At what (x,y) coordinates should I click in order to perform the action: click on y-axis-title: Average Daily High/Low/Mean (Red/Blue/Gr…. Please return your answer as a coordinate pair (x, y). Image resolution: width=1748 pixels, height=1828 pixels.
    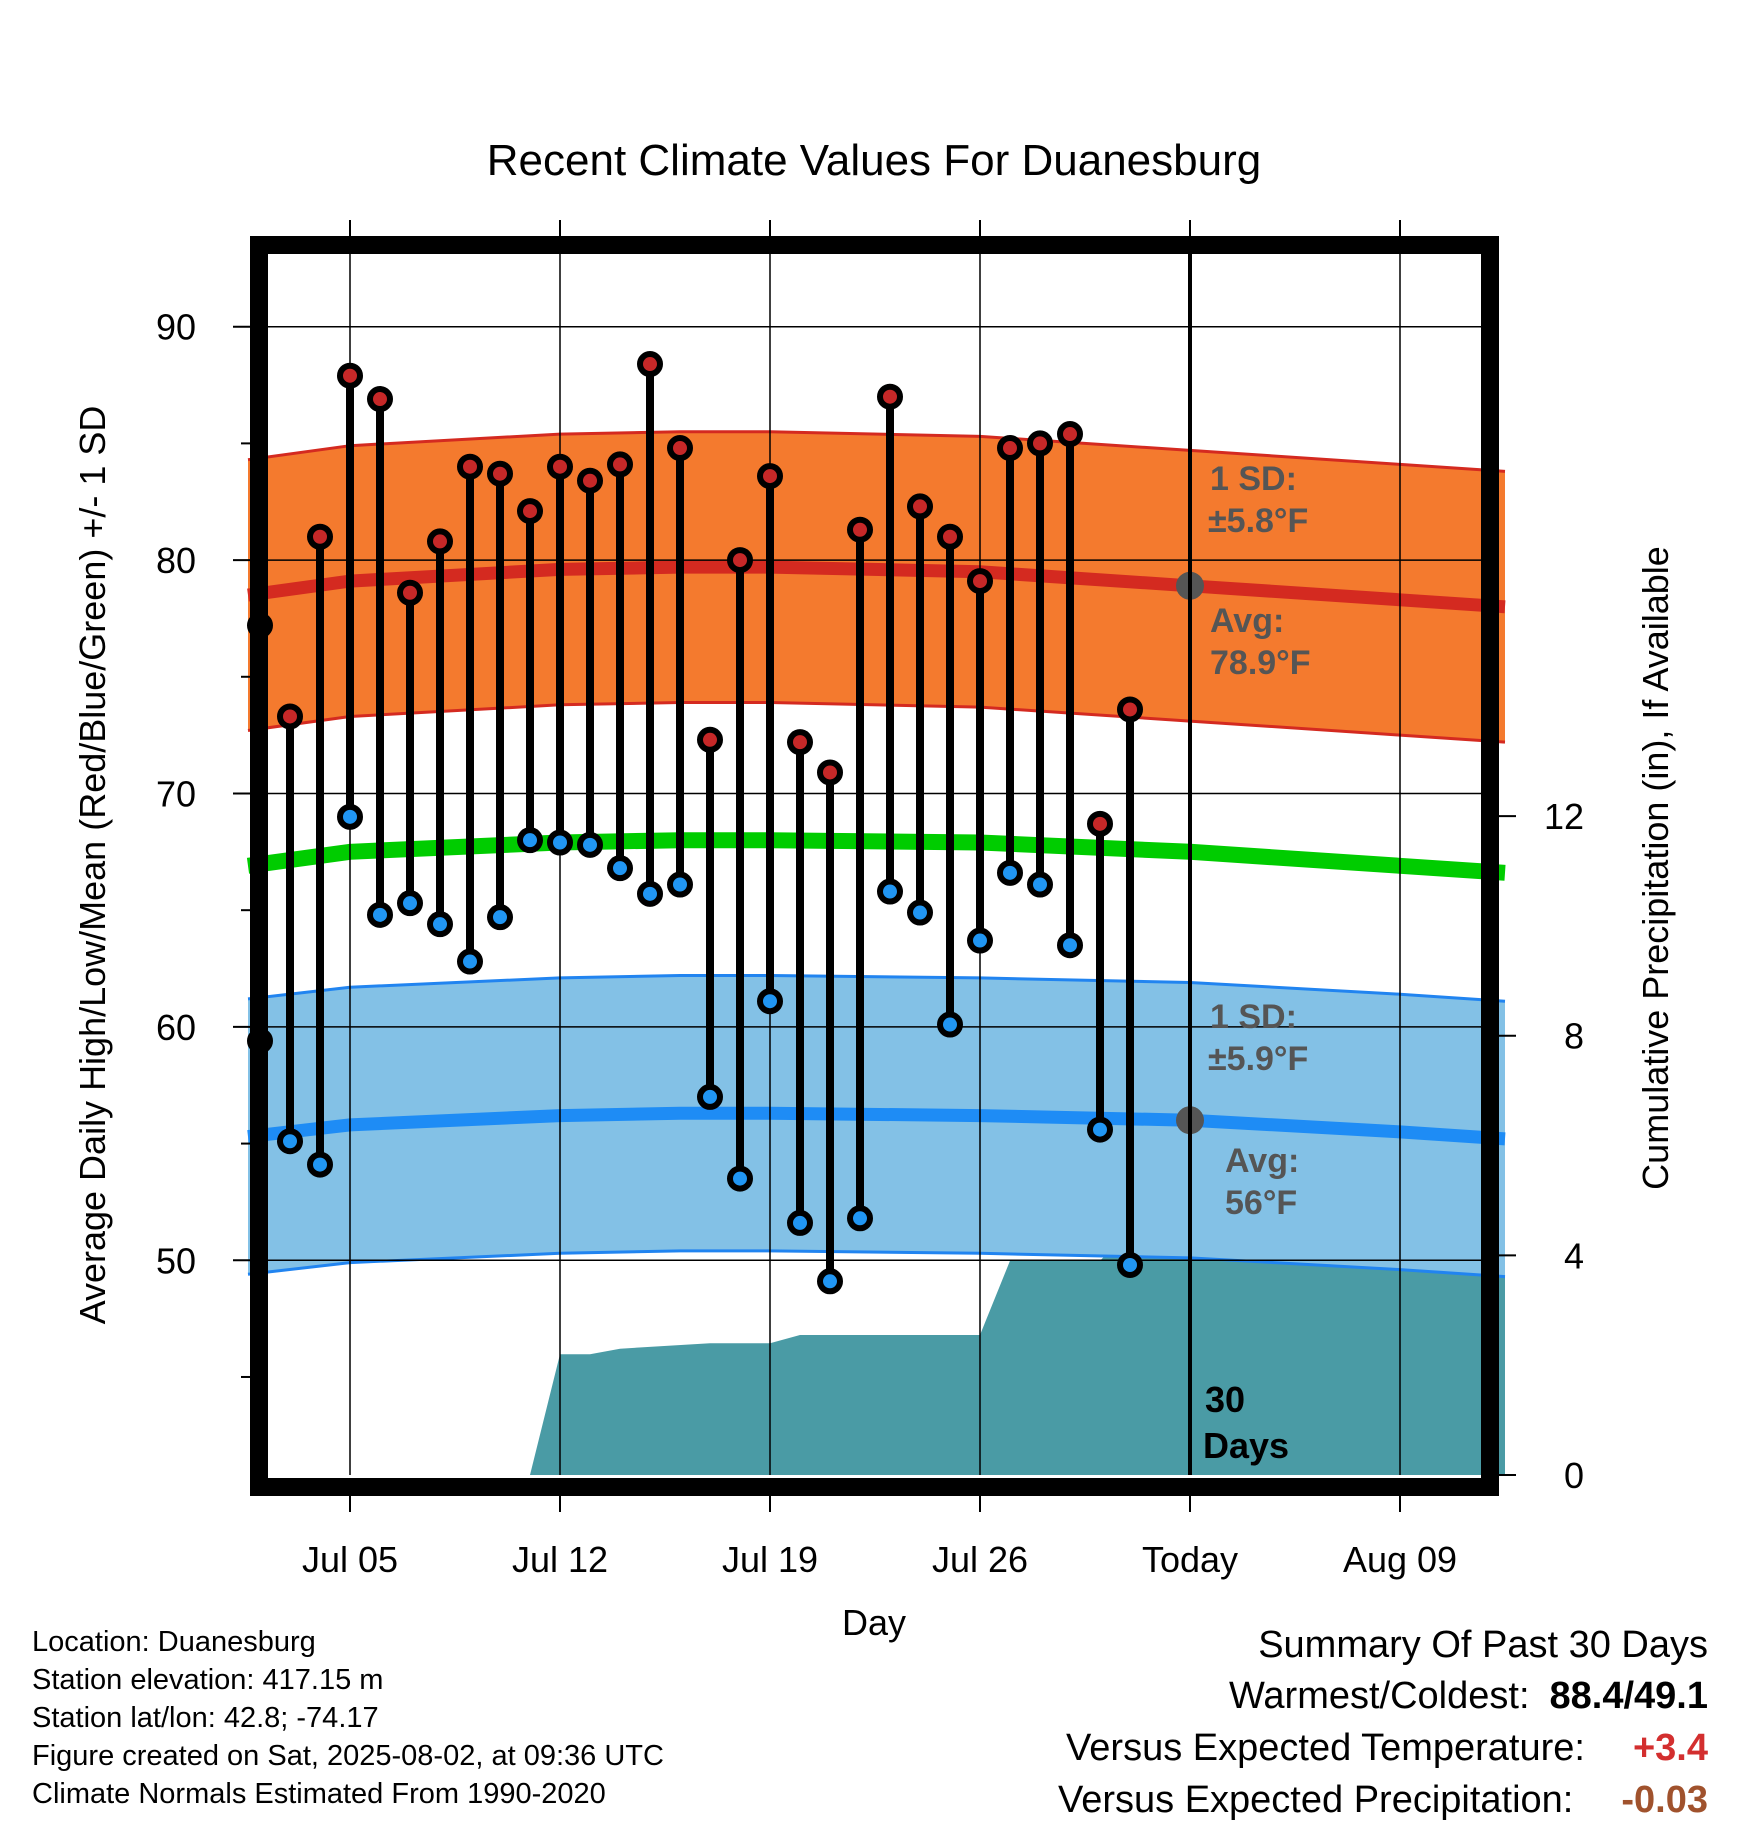
    Looking at the image, I should click on (92, 865).